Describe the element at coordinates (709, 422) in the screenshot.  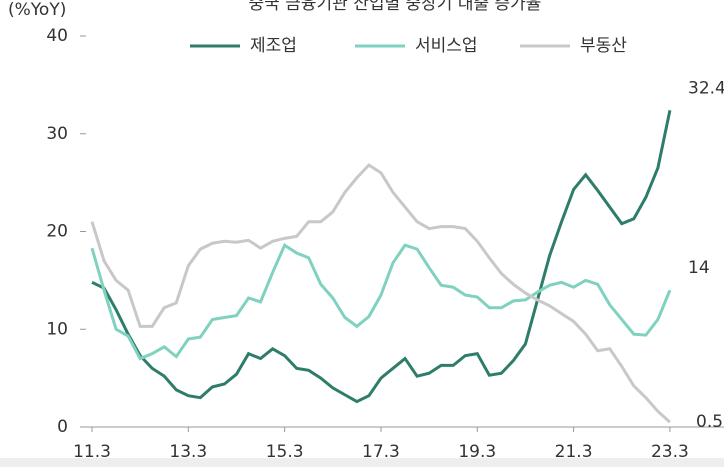
I see `end-value-label: 0.5` at that location.